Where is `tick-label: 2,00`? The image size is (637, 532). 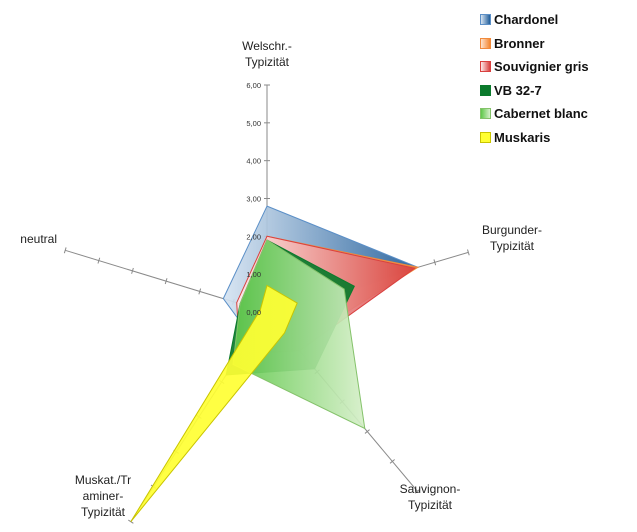 tick-label: 2,00 is located at coordinates (253, 236).